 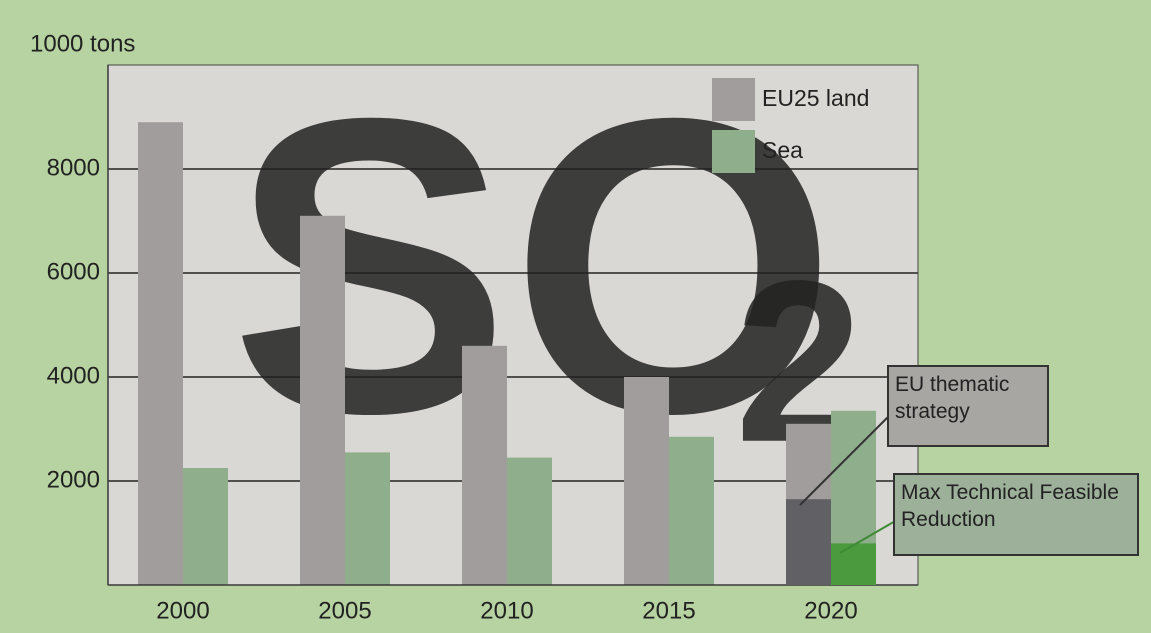 I want to click on legend-label: EU25 land, so click(x=815, y=98).